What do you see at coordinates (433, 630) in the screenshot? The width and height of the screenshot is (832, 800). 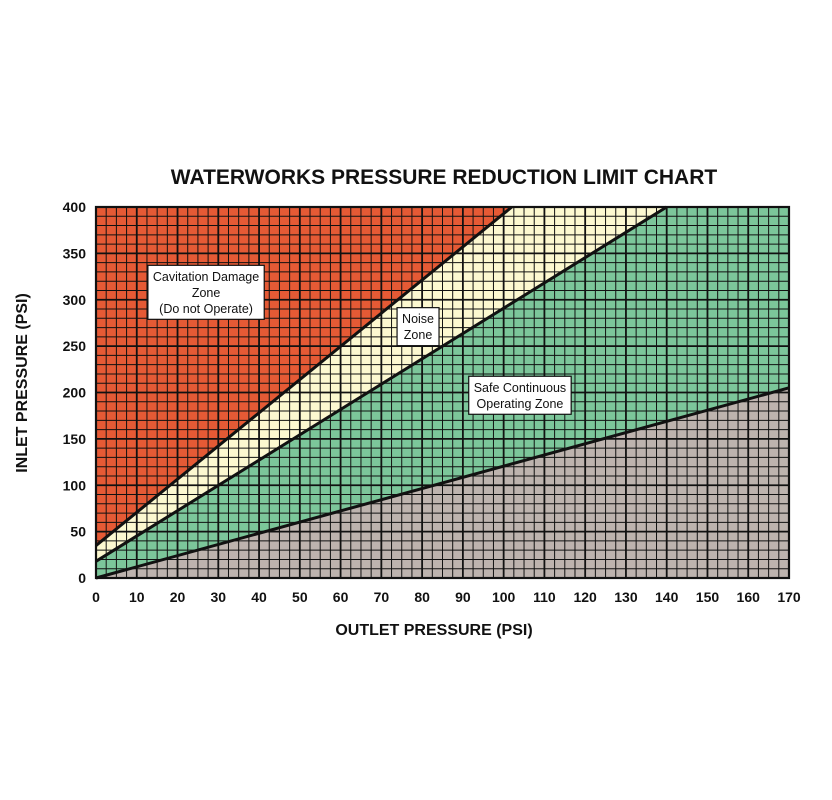 I see `x-axis-label: OUTLET PRESSURE (PSI)` at bounding box center [433, 630].